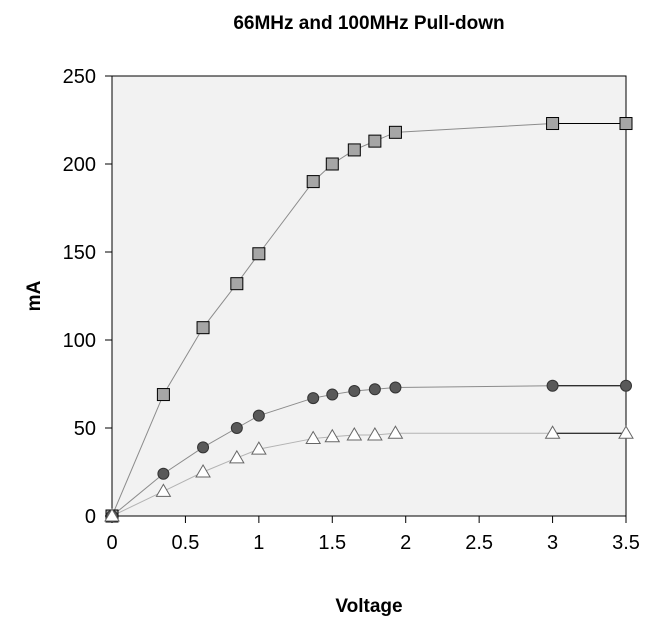 The height and width of the screenshot is (619, 649). I want to click on y-tick-label: 150, so click(79, 253).